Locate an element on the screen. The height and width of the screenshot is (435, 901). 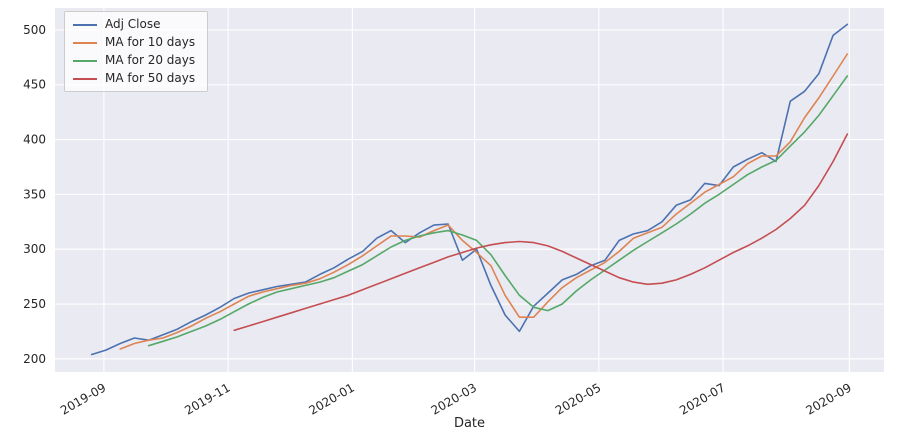
x-tick-label: 2019-11 is located at coordinates (207, 398).